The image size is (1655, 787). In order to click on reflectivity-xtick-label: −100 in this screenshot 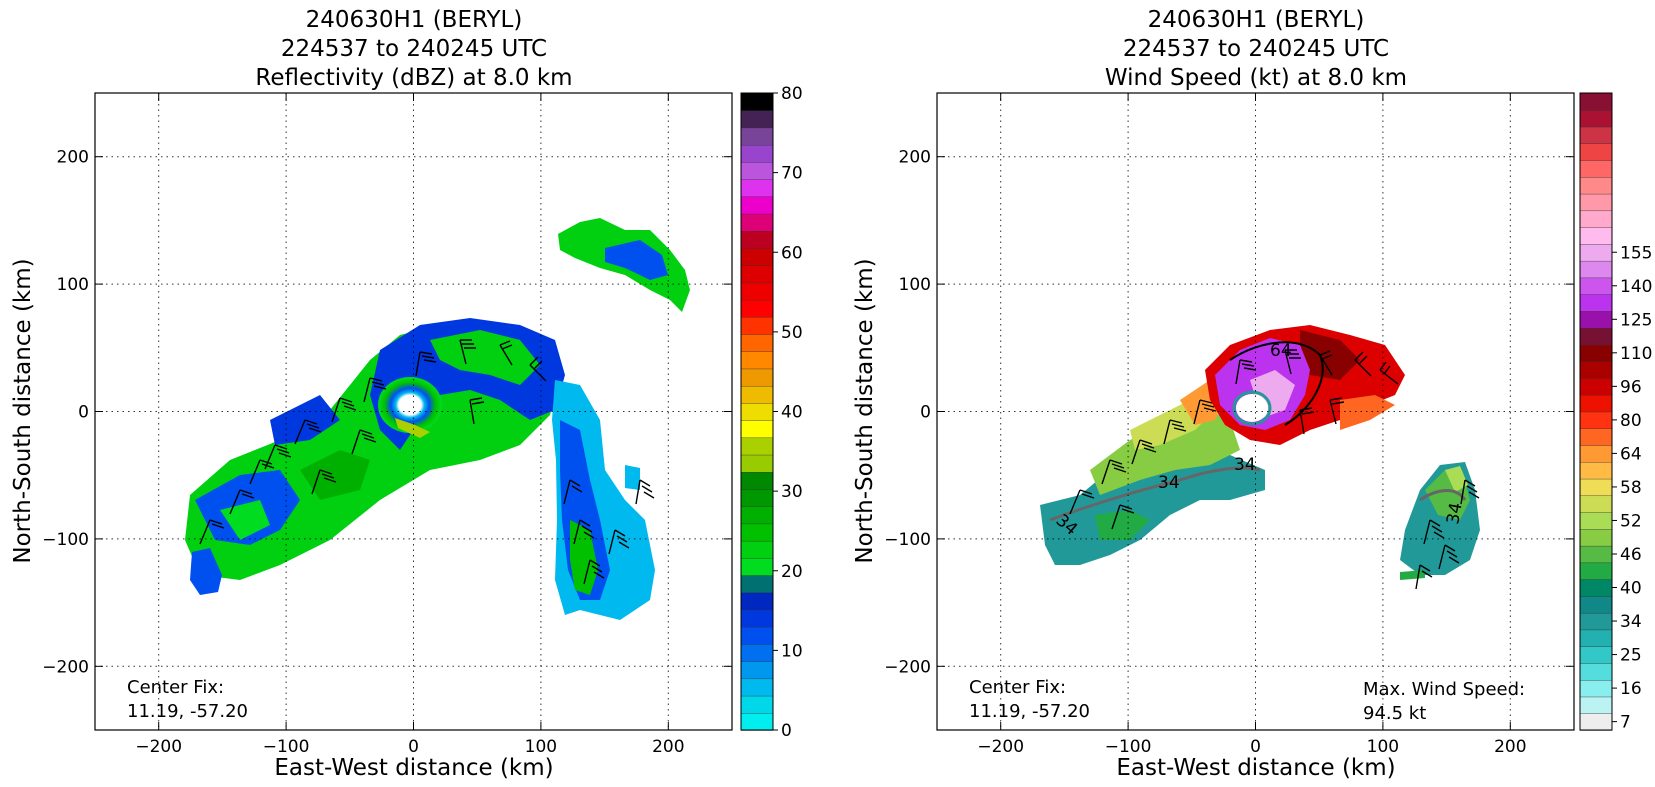, I will do `click(286, 747)`.